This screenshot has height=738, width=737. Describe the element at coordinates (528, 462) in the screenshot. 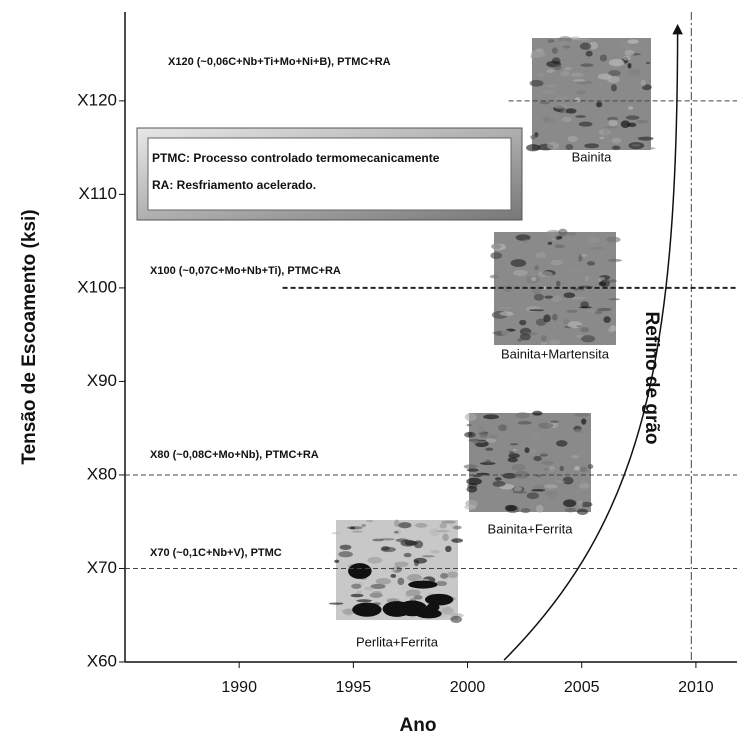

I see `micrograph` at that location.